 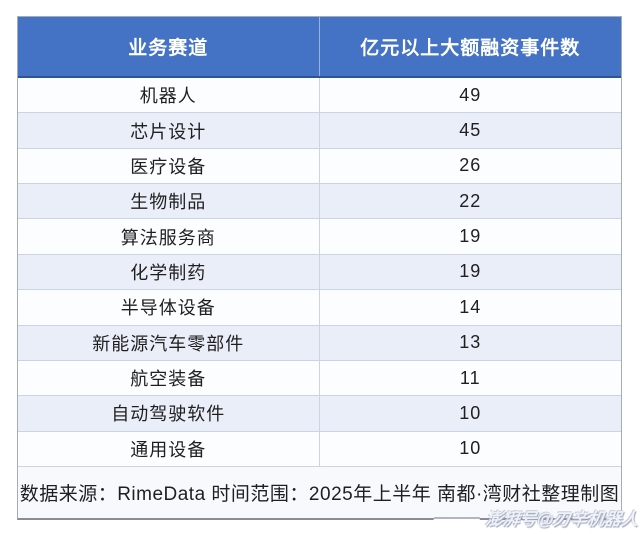 I want to click on table-row: 航空装备 11, so click(x=319, y=378).